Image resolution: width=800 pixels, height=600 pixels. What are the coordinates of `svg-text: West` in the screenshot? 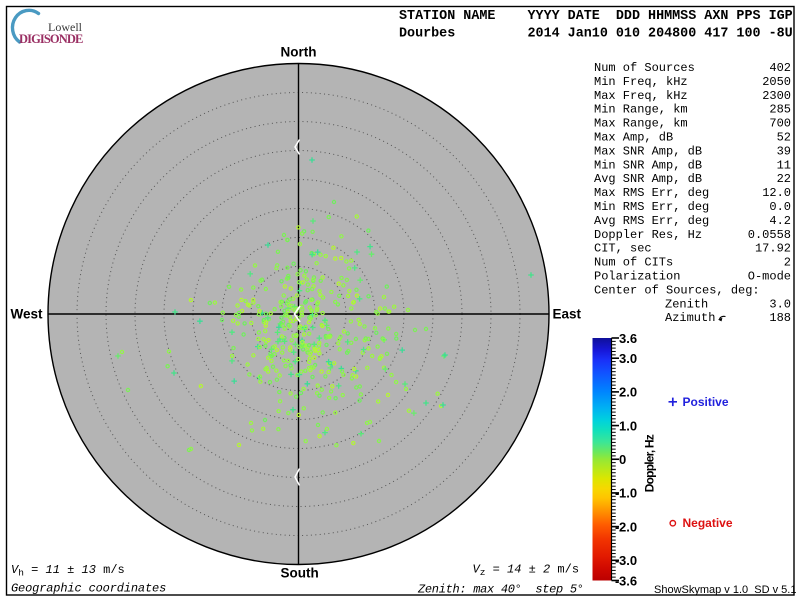 It's located at (27, 314).